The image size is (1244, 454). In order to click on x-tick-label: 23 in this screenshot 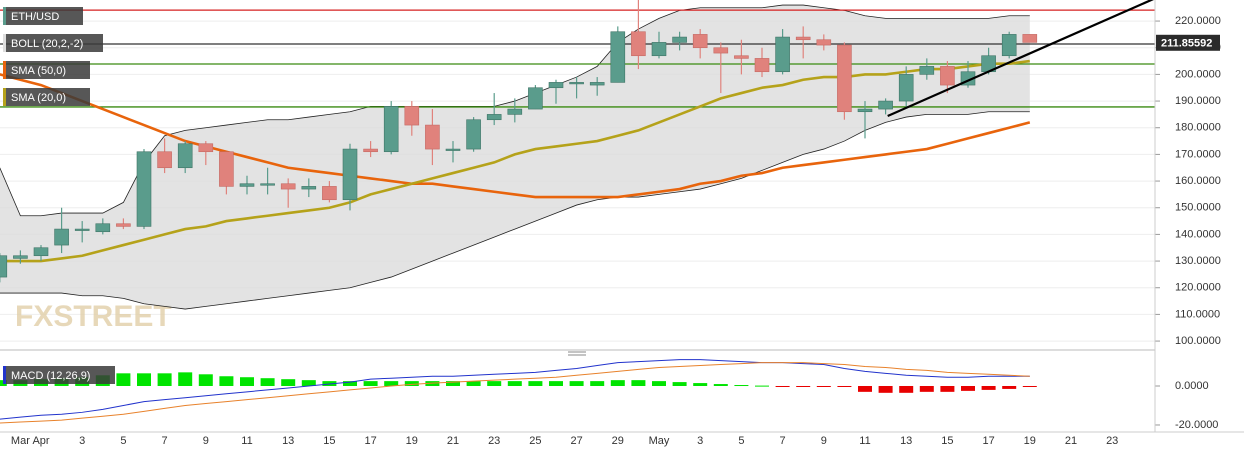, I will do `click(494, 441)`.